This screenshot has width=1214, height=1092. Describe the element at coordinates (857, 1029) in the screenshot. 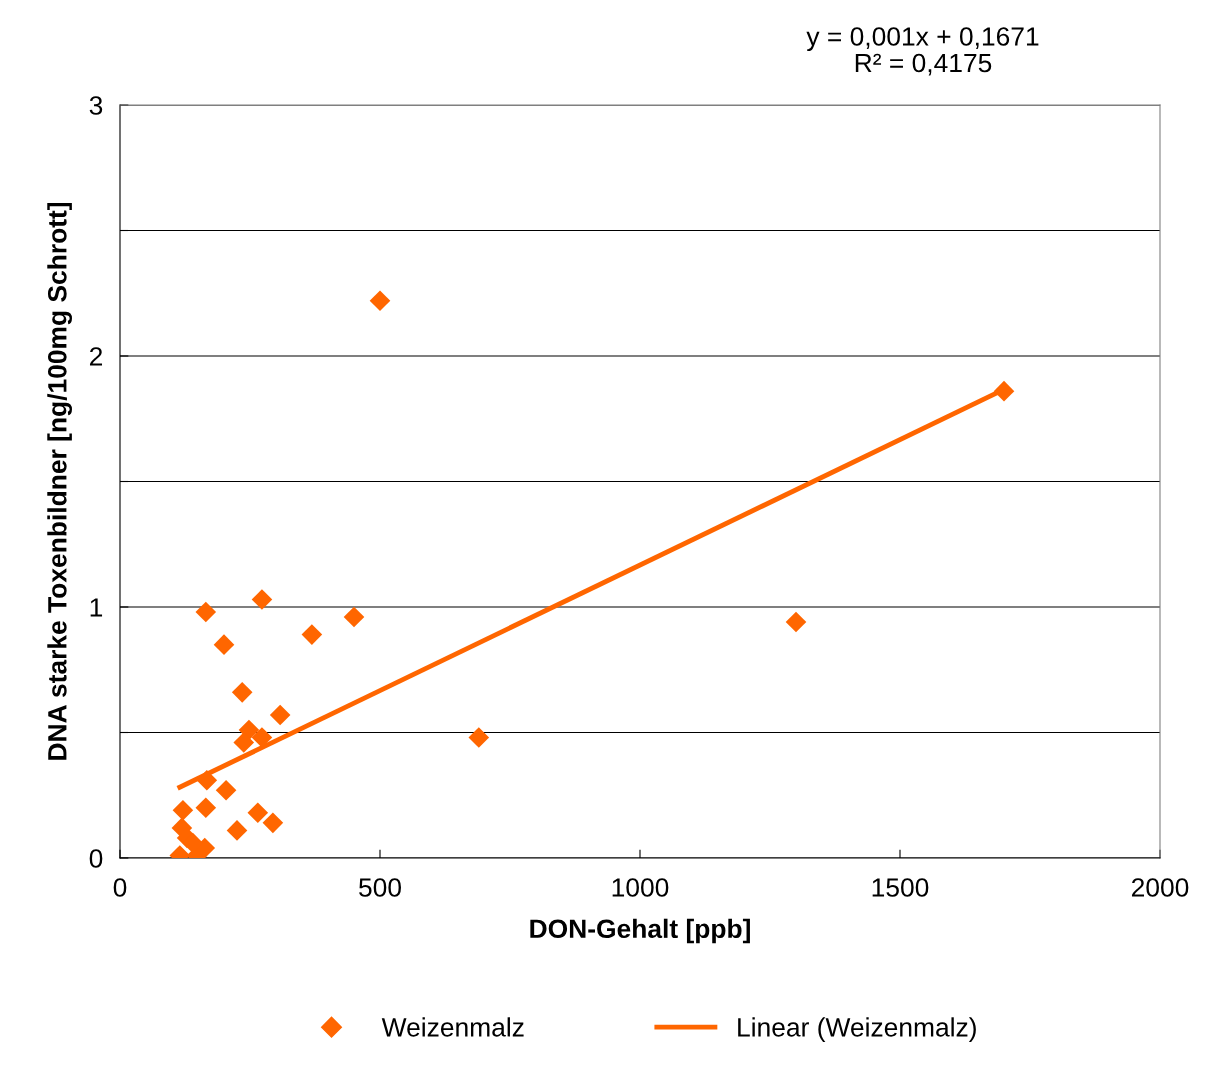

I see `legend-label: Linear (Weizenmalz)` at that location.